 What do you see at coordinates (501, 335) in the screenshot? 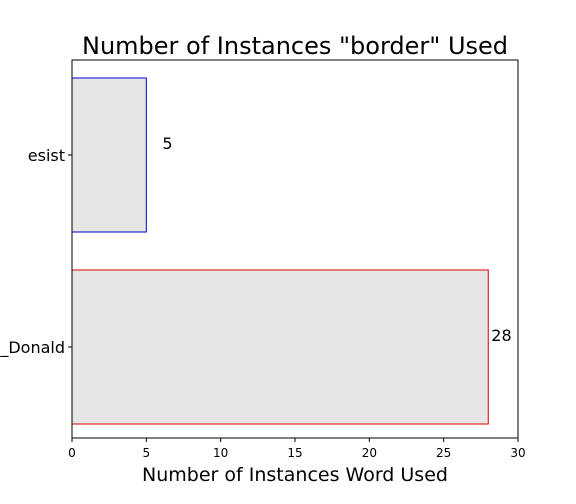
I see `data-label-1: 28` at bounding box center [501, 335].